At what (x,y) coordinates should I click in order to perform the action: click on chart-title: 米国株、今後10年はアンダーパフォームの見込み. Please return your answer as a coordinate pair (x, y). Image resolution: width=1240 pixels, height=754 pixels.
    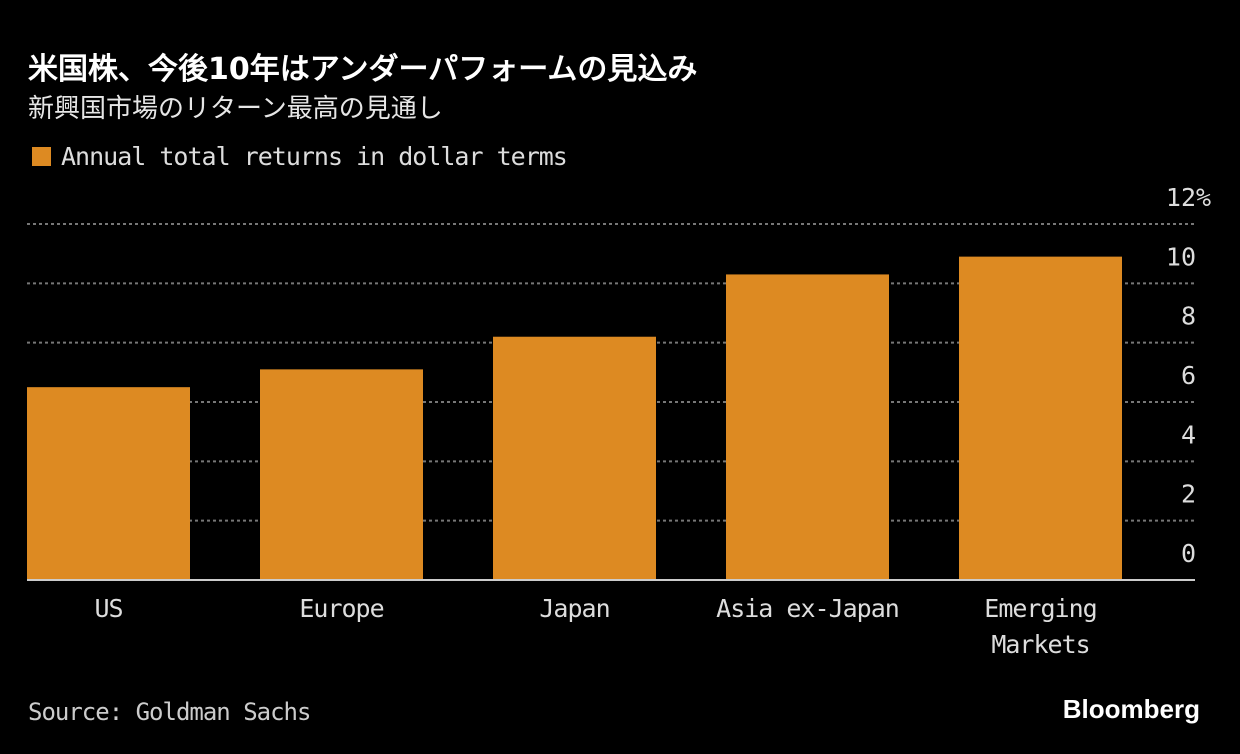
    Looking at the image, I should click on (363, 69).